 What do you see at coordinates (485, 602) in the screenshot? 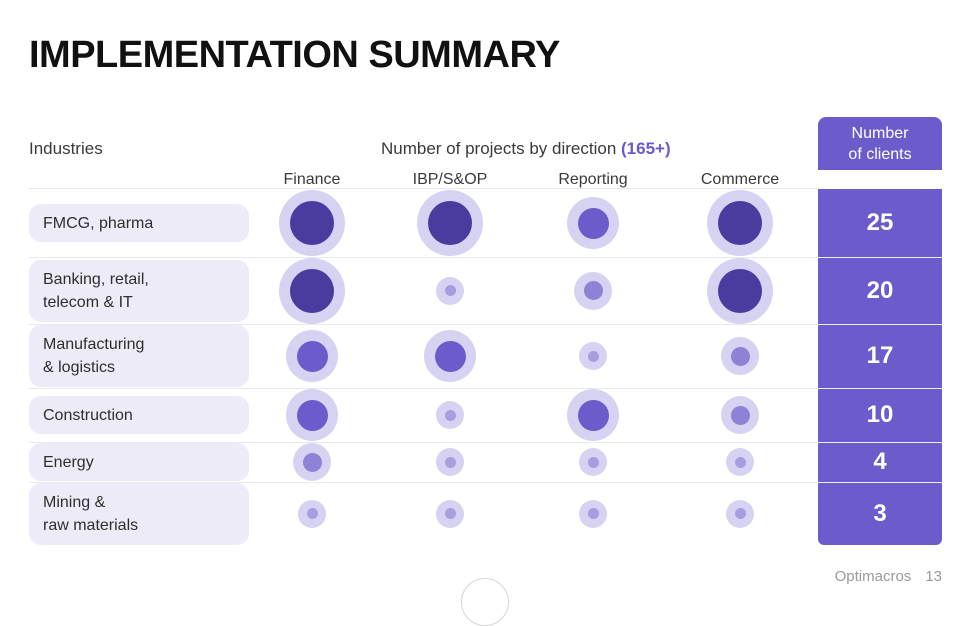
I see `nav-circle` at bounding box center [485, 602].